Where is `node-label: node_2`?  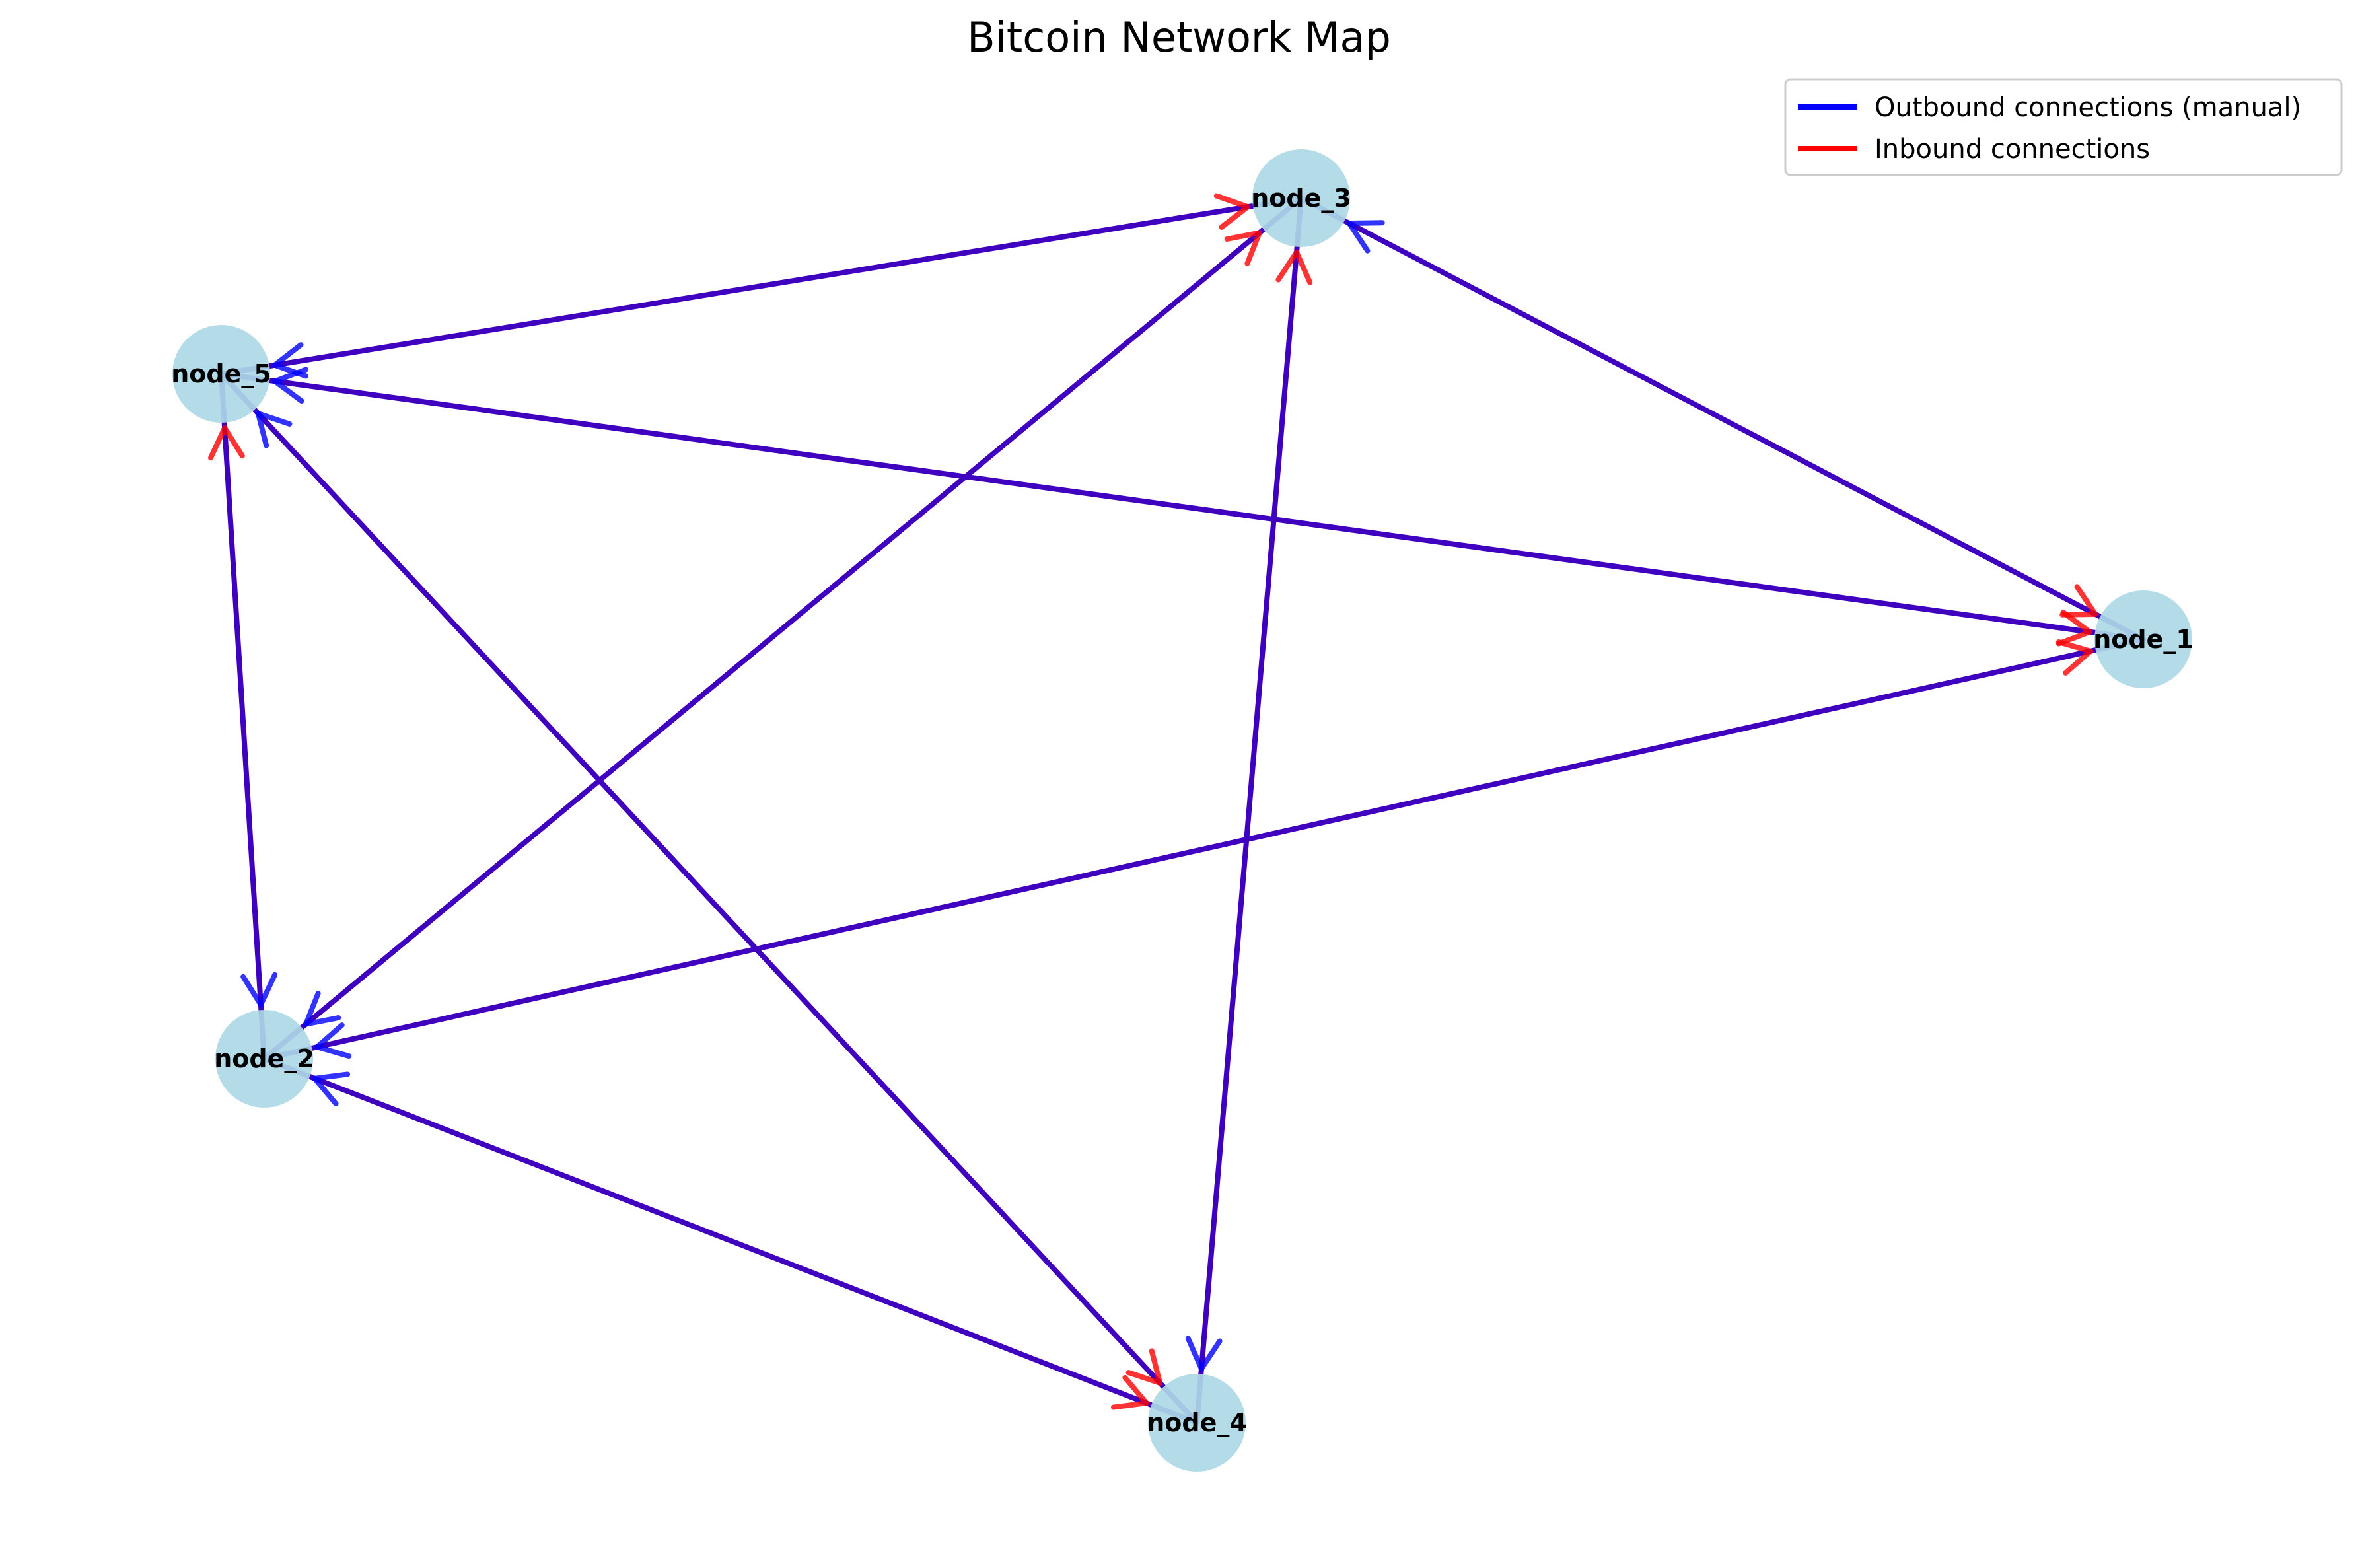
node-label: node_2 is located at coordinates (264, 1058).